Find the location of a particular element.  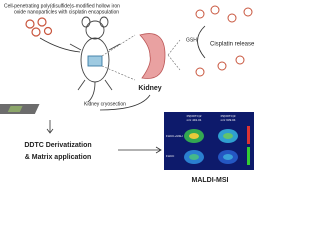

gsh-label: GSH is located at coordinates (191, 40).